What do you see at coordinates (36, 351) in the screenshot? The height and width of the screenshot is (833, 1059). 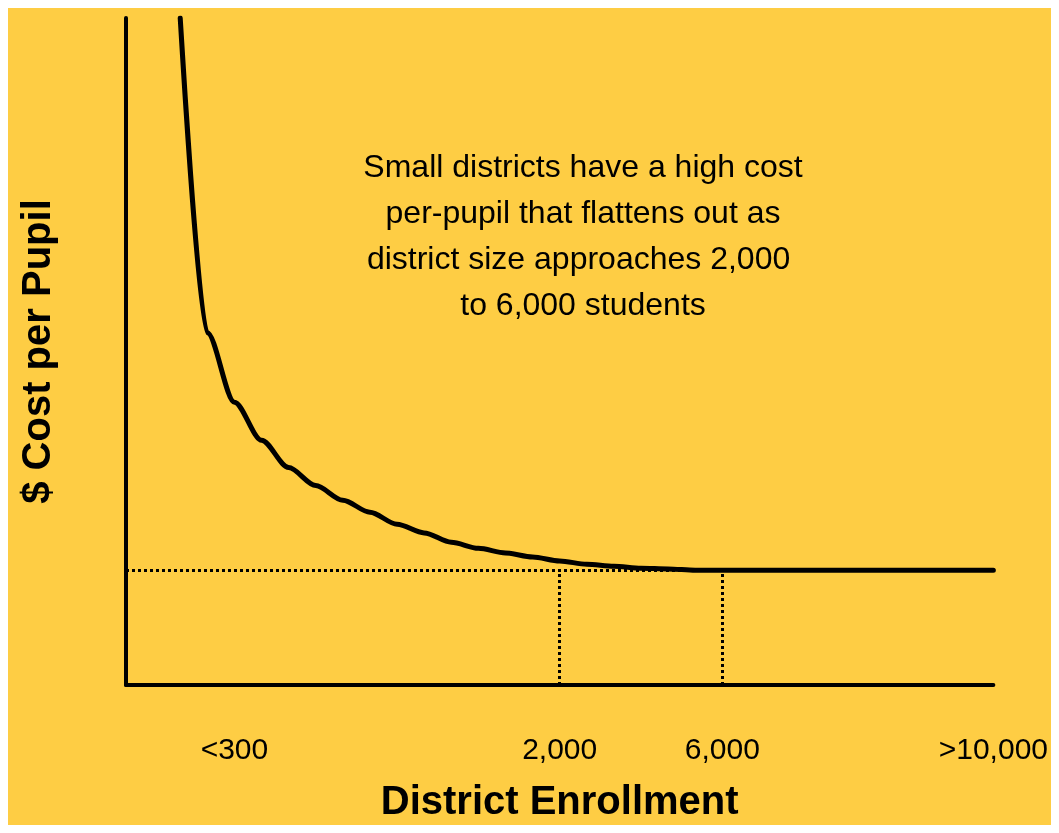 I see `y-axis-title: $ Cost per Pupil` at bounding box center [36, 351].